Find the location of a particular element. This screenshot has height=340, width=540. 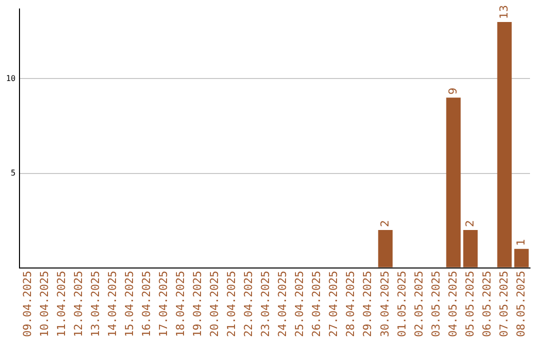

x-tick-label: 30.04.2025 is located at coordinates (385, 304).